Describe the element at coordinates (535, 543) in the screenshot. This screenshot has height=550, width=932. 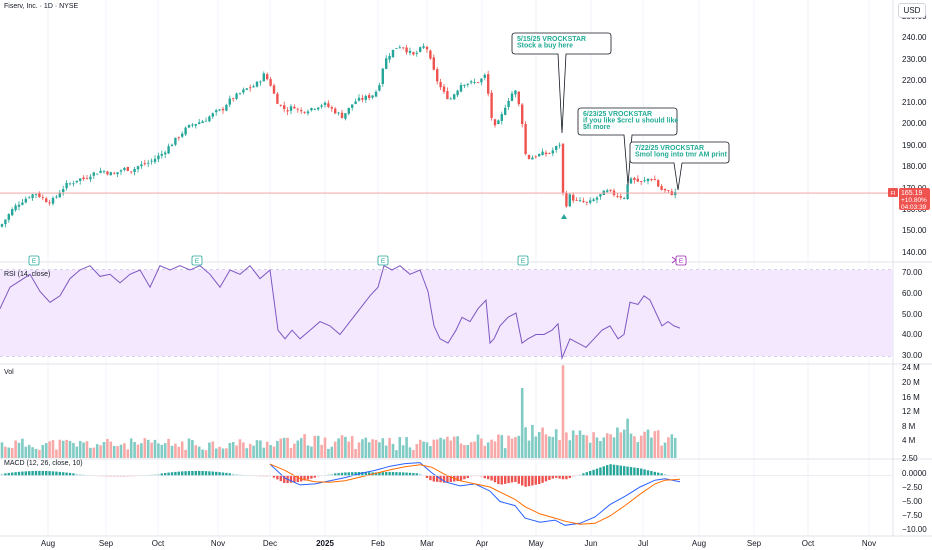
I see `time-tick-label-May: May` at that location.